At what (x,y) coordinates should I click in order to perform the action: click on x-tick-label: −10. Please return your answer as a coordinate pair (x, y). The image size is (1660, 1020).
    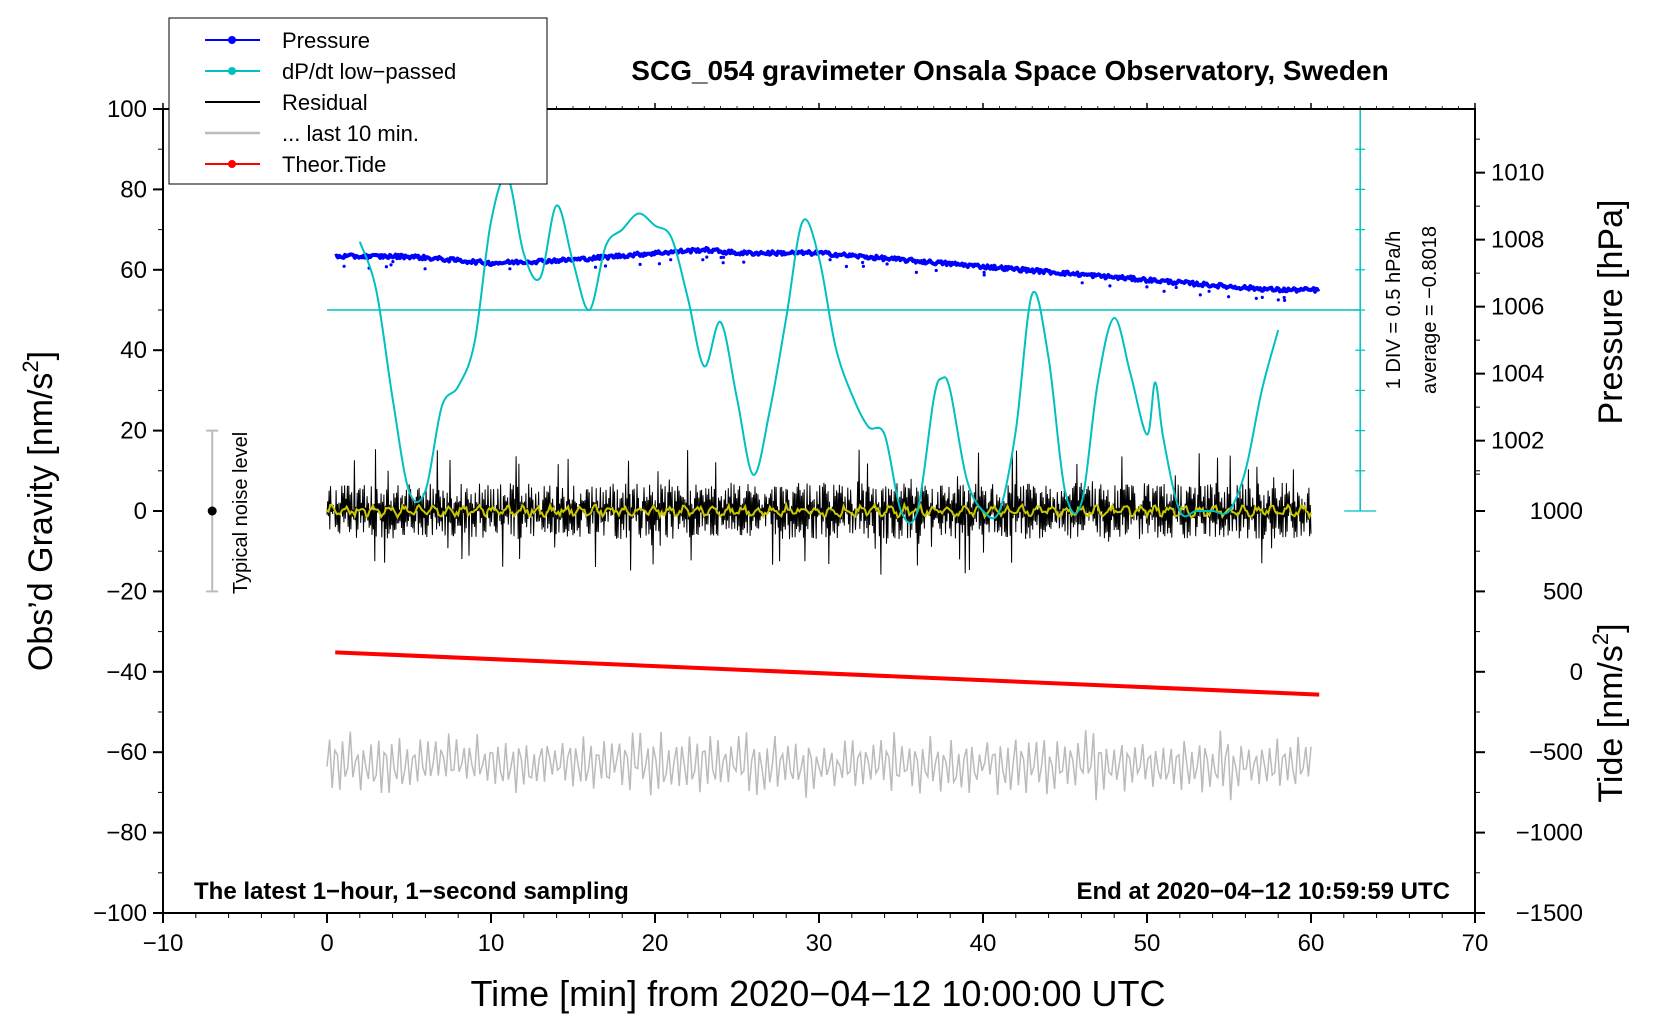
    Looking at the image, I should click on (163, 943).